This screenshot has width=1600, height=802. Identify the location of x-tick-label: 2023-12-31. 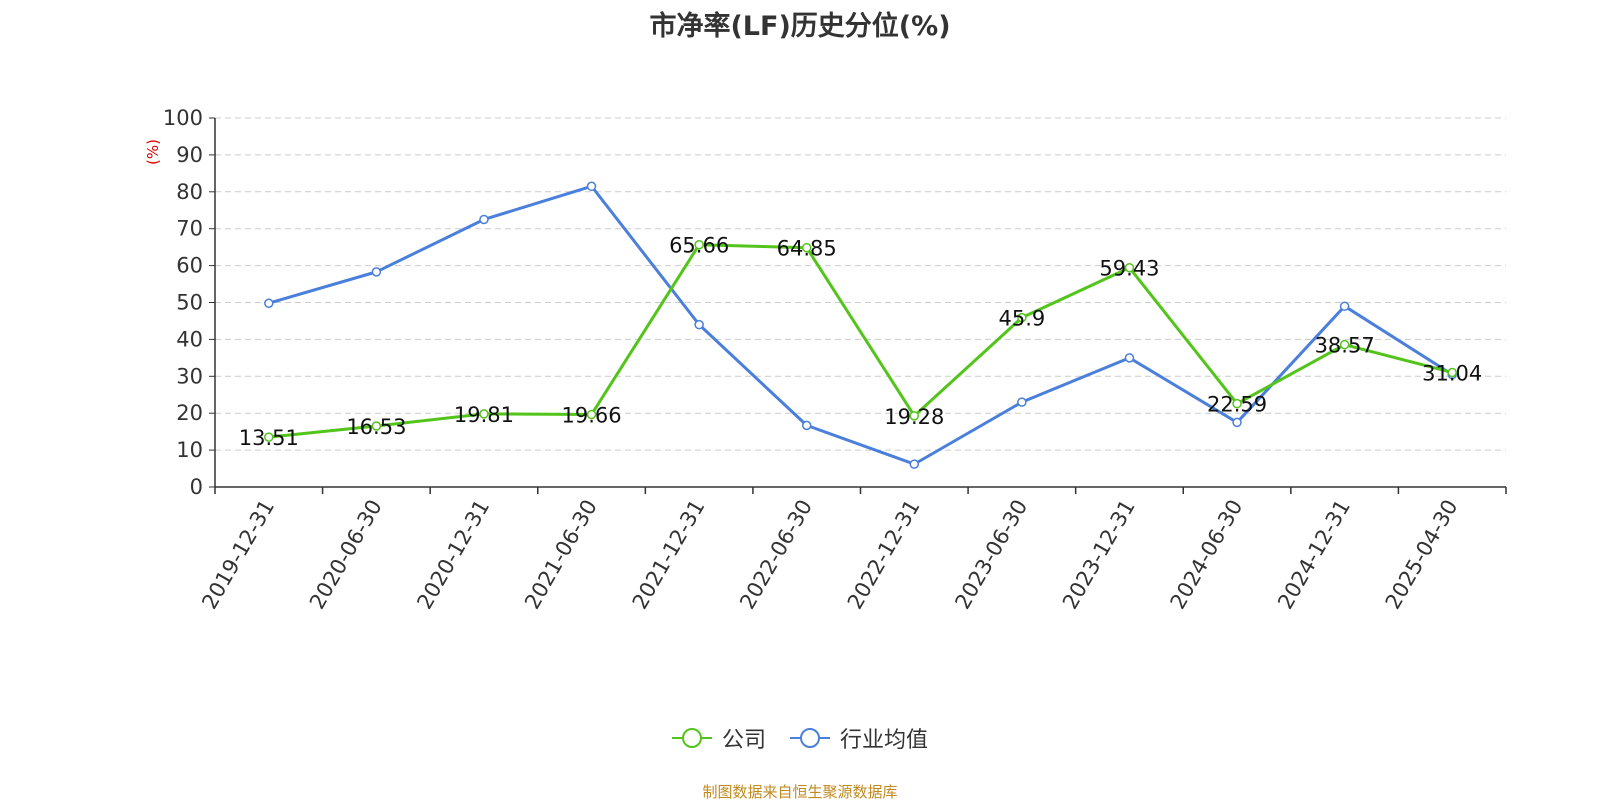
(1099, 555).